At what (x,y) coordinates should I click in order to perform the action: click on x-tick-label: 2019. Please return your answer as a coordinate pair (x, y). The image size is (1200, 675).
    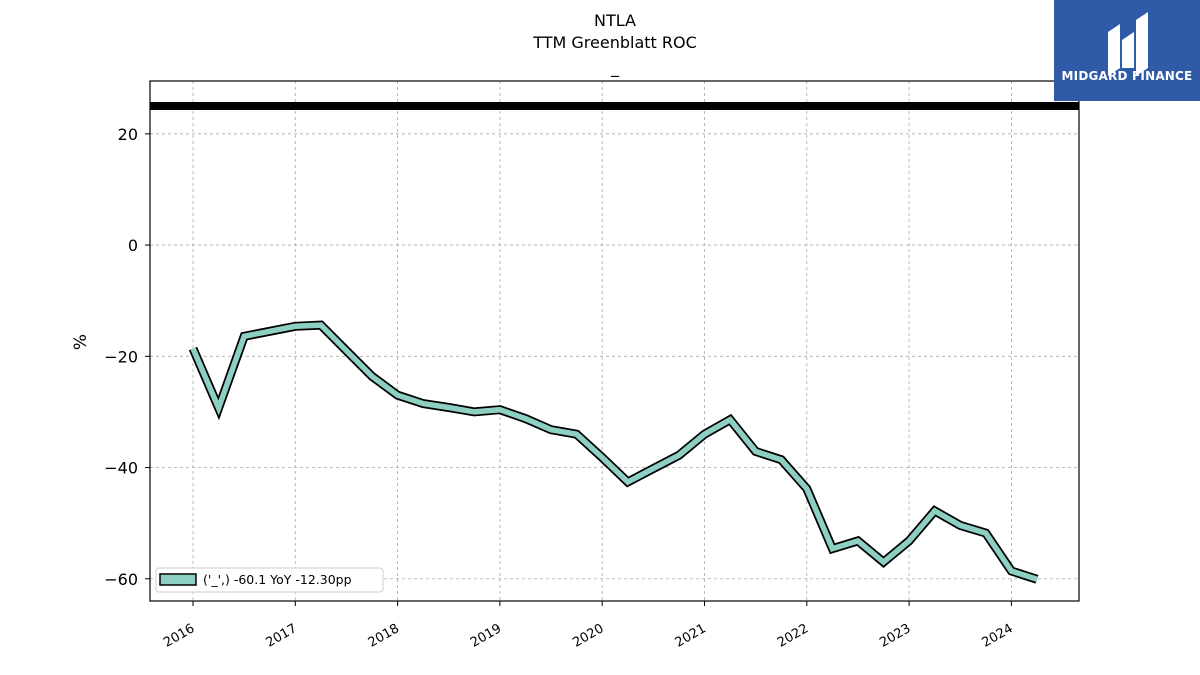
    Looking at the image, I should click on (486, 636).